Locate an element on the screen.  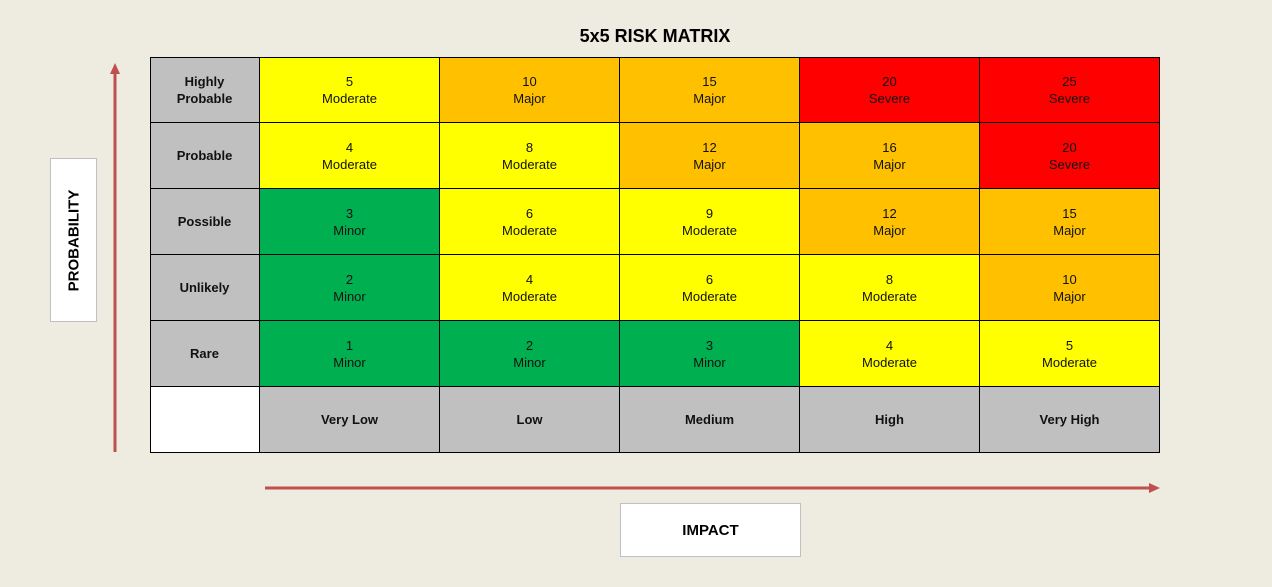
probability-axis-label: PROBABILITY is located at coordinates (73, 240).